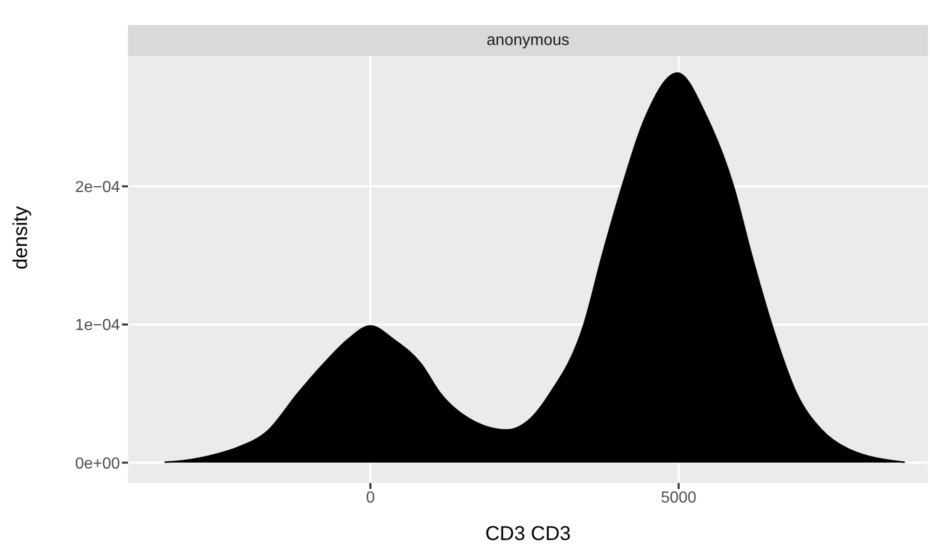 This screenshot has height=552, width=930. I want to click on y-tick-label: 0e+00, so click(97, 463).